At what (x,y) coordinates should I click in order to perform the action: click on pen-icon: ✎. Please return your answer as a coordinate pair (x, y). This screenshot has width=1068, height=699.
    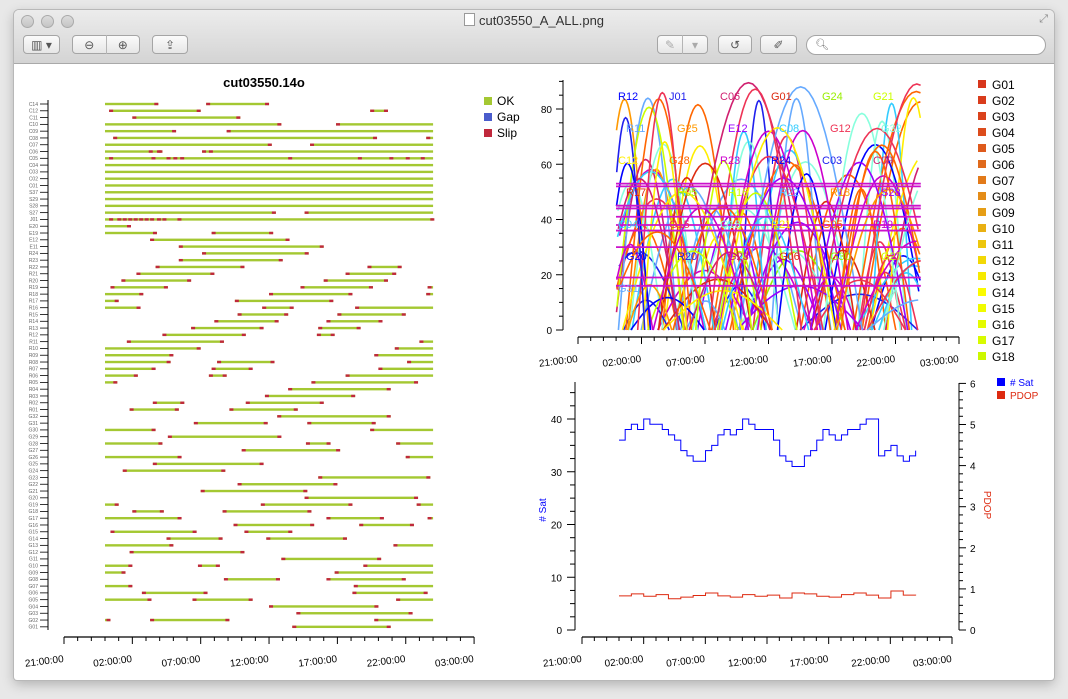
    Looking at the image, I should click on (670, 44).